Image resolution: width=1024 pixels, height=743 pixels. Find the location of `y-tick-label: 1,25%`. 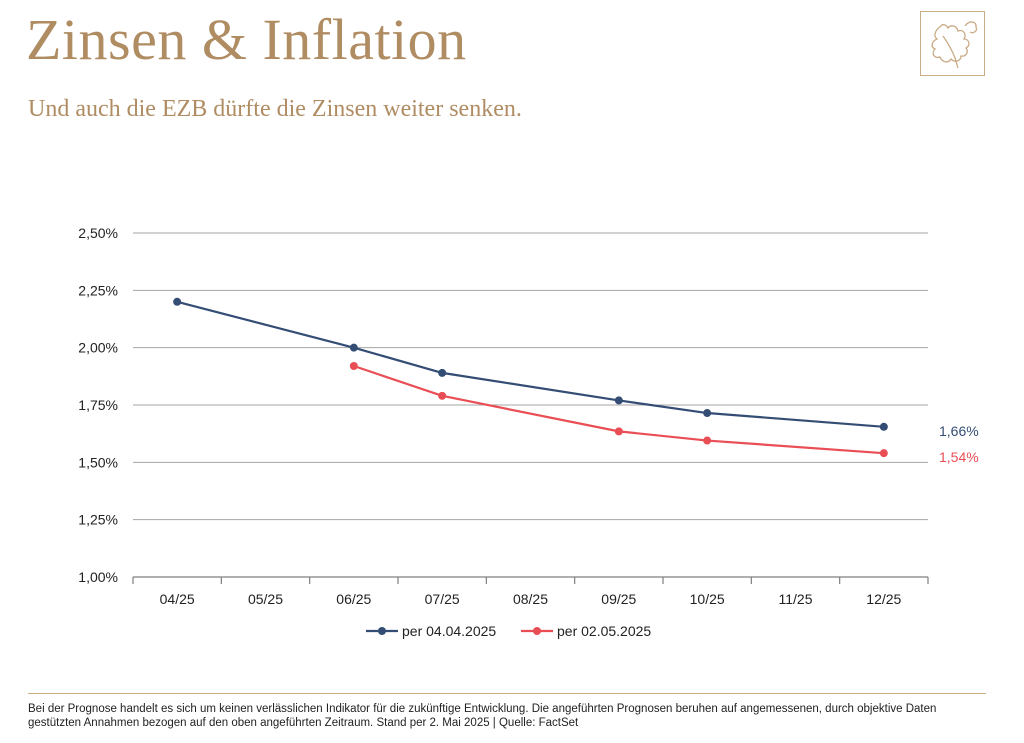

y-tick-label: 1,25% is located at coordinates (98, 520).